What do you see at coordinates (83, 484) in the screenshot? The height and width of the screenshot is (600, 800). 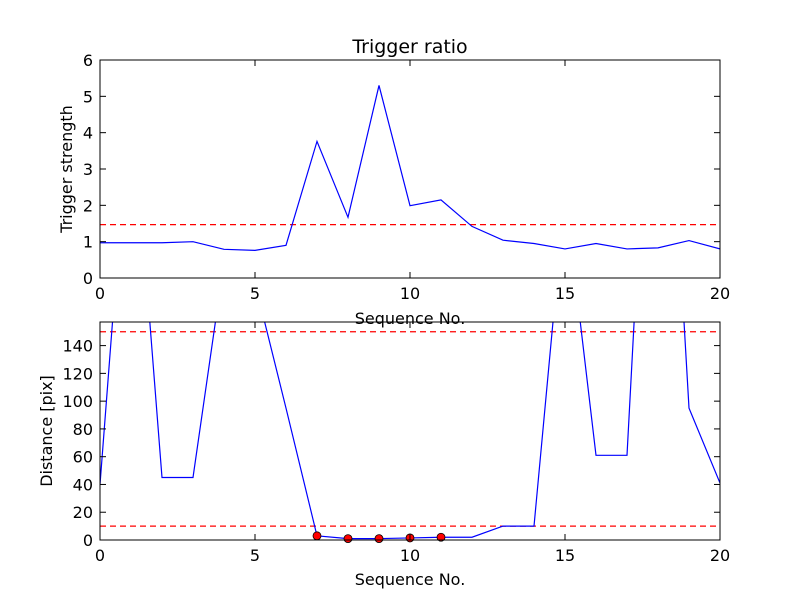 I see `y-tick-label: 40` at bounding box center [83, 484].